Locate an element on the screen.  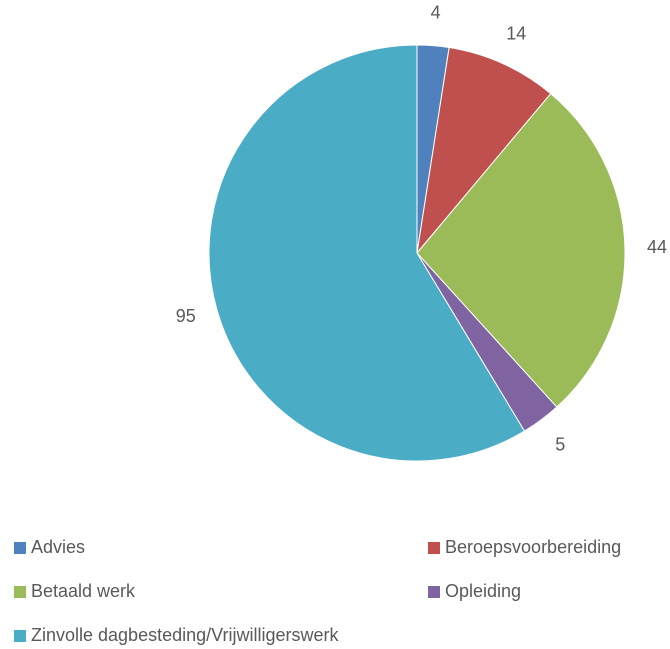
data-label: 5 is located at coordinates (560, 444).